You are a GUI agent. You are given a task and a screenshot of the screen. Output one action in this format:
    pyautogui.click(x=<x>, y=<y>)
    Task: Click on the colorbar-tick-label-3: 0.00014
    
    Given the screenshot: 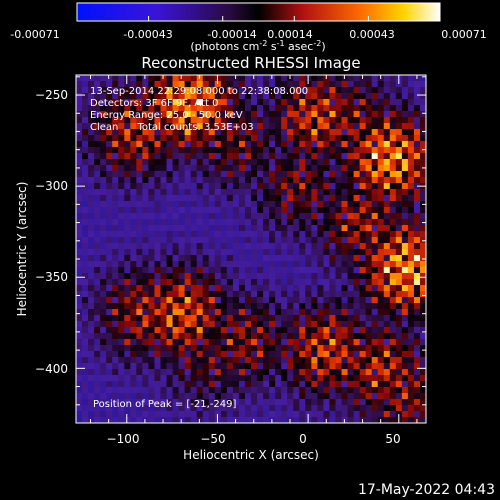 What is the action you would take?
    pyautogui.click(x=290, y=34)
    